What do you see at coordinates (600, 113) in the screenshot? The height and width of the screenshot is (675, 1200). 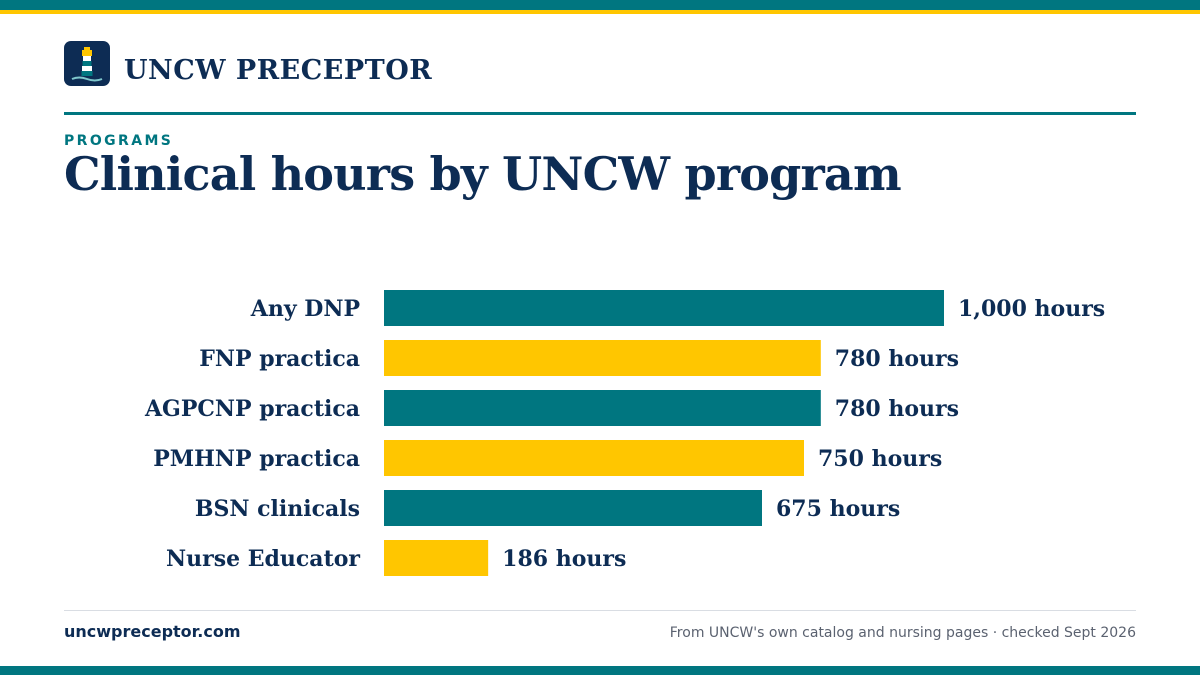 I see `header-divider` at bounding box center [600, 113].